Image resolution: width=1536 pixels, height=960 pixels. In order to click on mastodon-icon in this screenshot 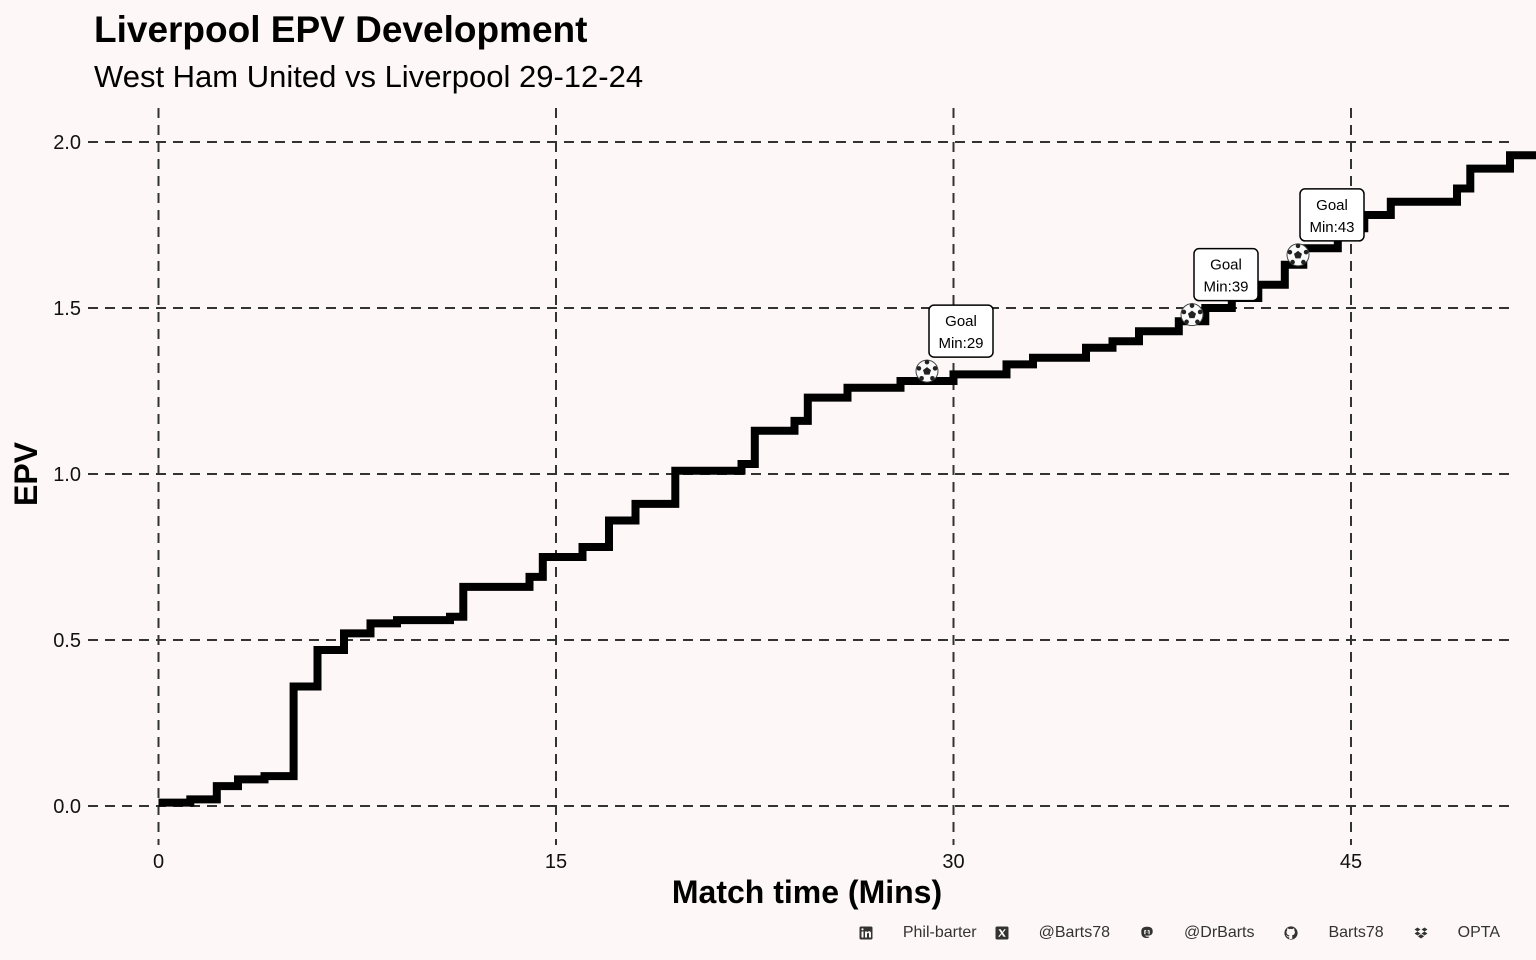, I will do `click(1147, 933)`.